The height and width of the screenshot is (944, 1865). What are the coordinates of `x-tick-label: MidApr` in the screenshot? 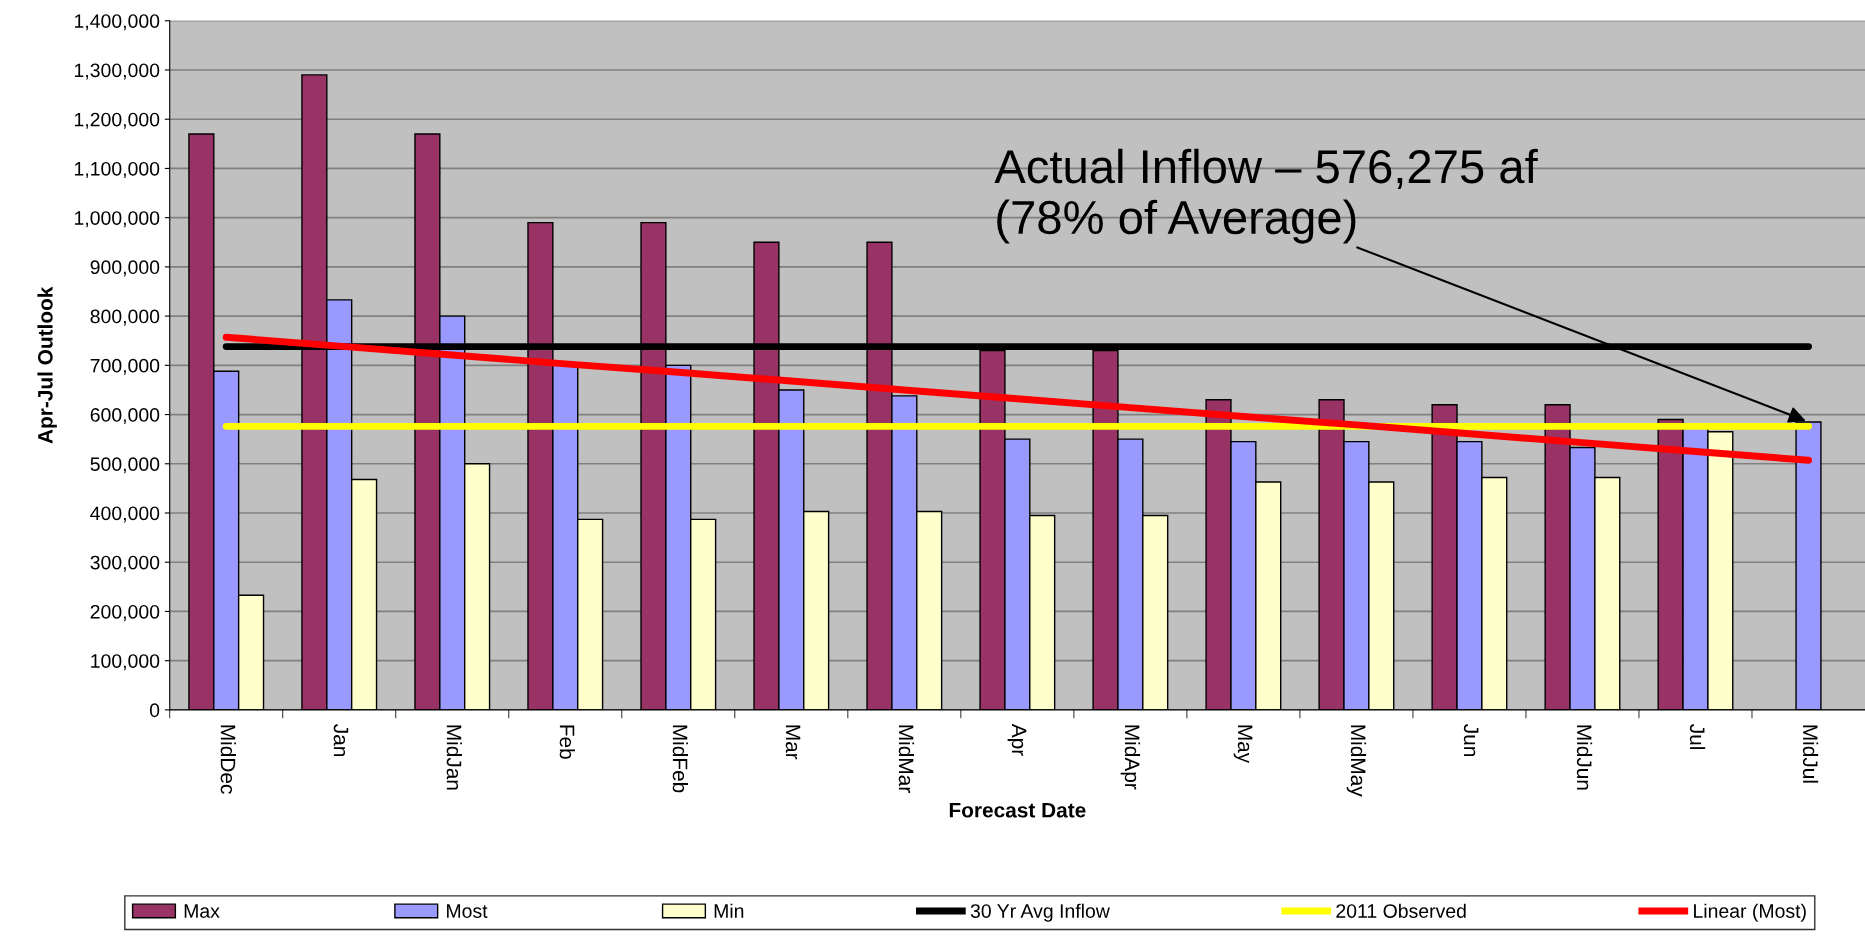 It's located at (1130, 757).